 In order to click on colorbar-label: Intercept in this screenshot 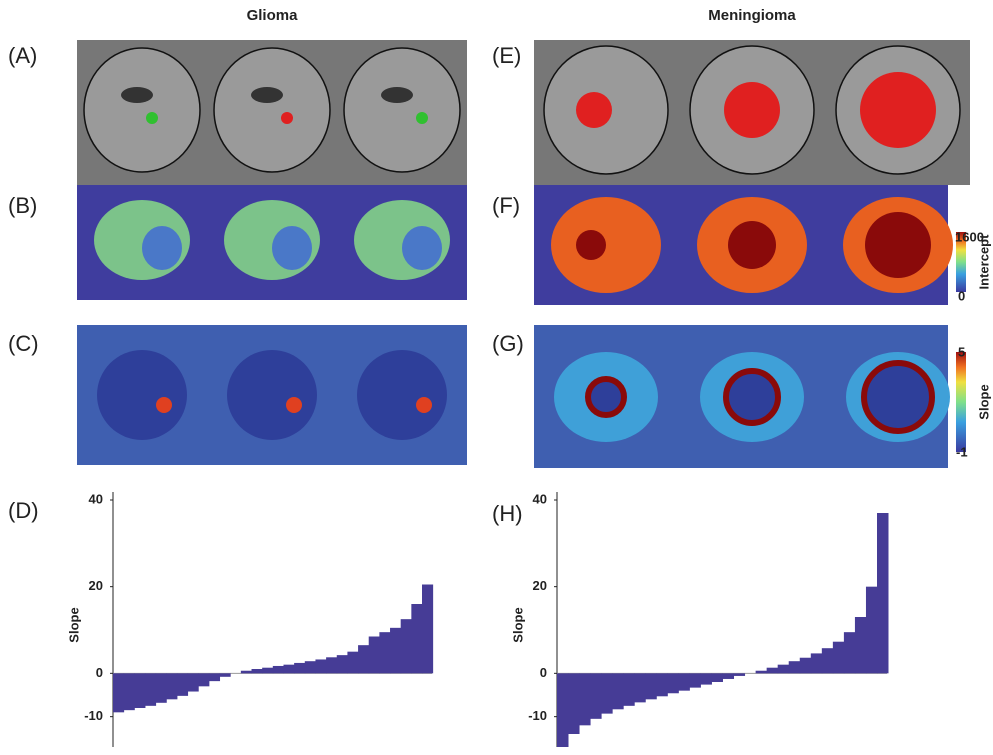, I will do `click(983, 262)`.